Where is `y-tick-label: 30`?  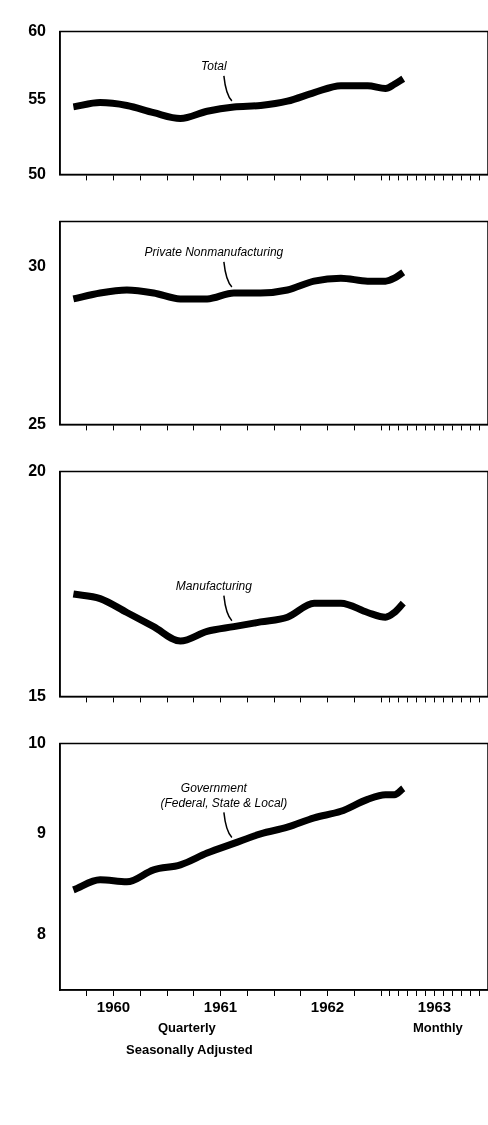
y-tick-label: 30 is located at coordinates (37, 265).